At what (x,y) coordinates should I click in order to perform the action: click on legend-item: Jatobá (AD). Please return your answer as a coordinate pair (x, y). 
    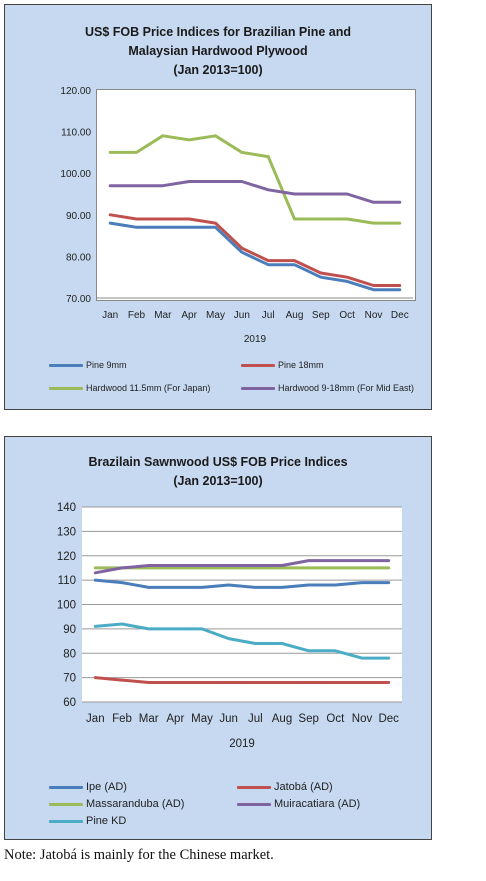
    Looking at the image, I should click on (285, 787).